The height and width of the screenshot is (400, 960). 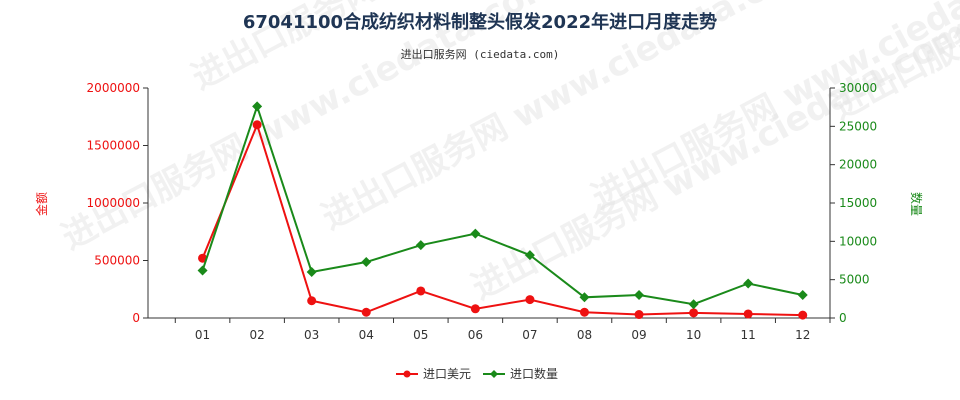 I want to click on x-tick-label: 06, so click(x=475, y=335).